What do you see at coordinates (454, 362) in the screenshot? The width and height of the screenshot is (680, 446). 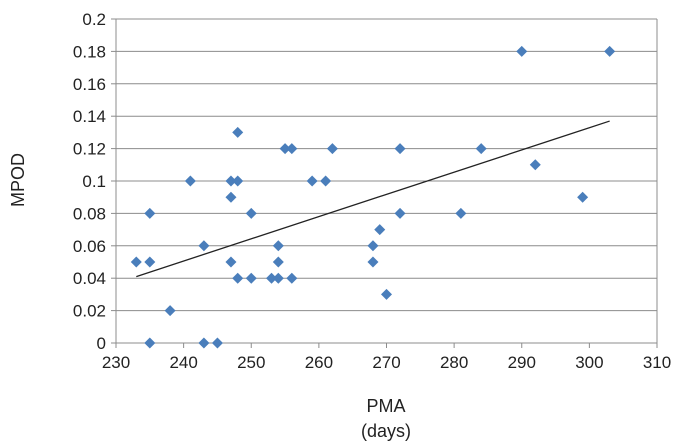 I see `x-tick-label: 280` at bounding box center [454, 362].